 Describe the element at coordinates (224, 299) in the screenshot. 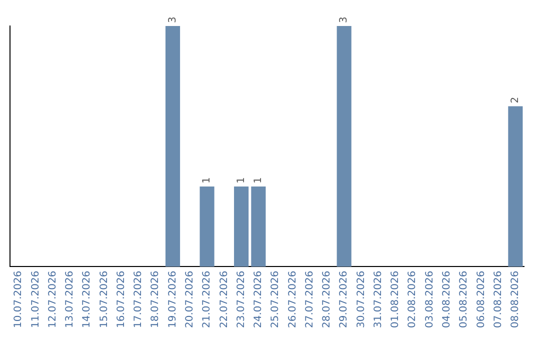

I see `x-tick-label: 22.07.2026` at that location.